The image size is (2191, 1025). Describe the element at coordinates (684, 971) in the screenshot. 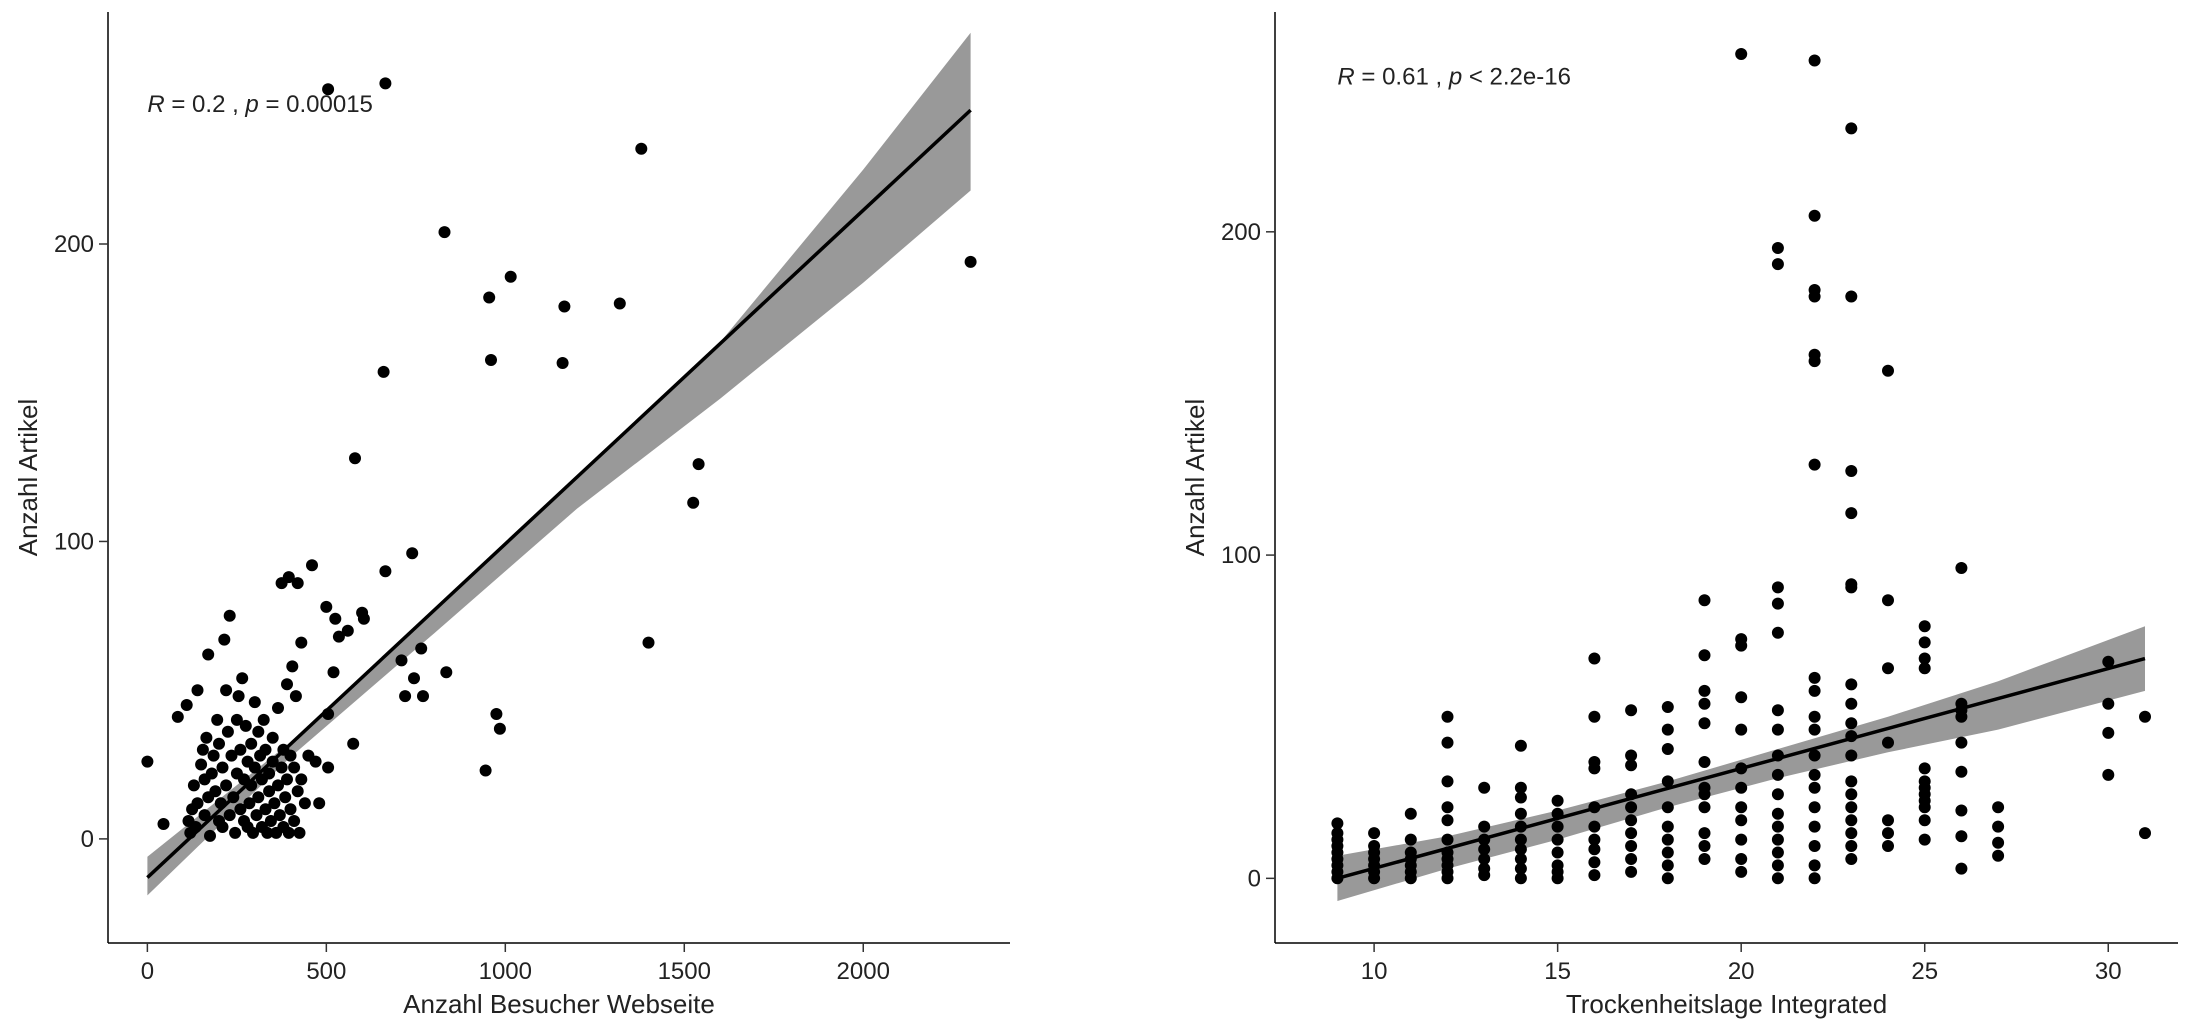

I see `x-tick-label: 1500` at that location.